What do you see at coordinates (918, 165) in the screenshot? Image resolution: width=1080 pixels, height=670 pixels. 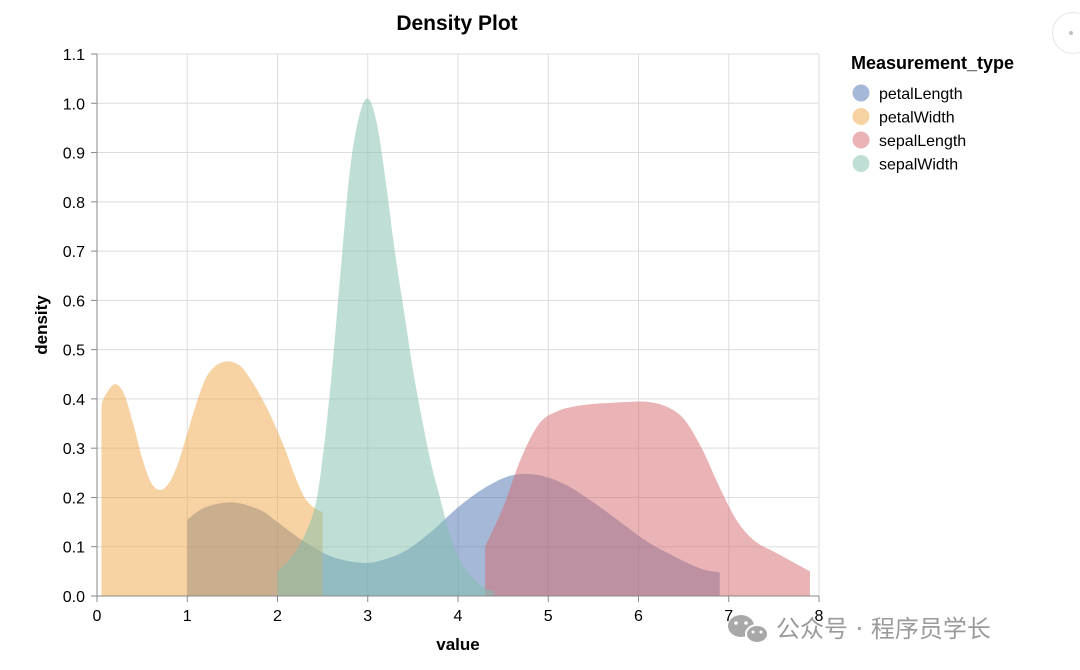 I see `legend-label-sepalWidth: sepalWidth` at bounding box center [918, 165].